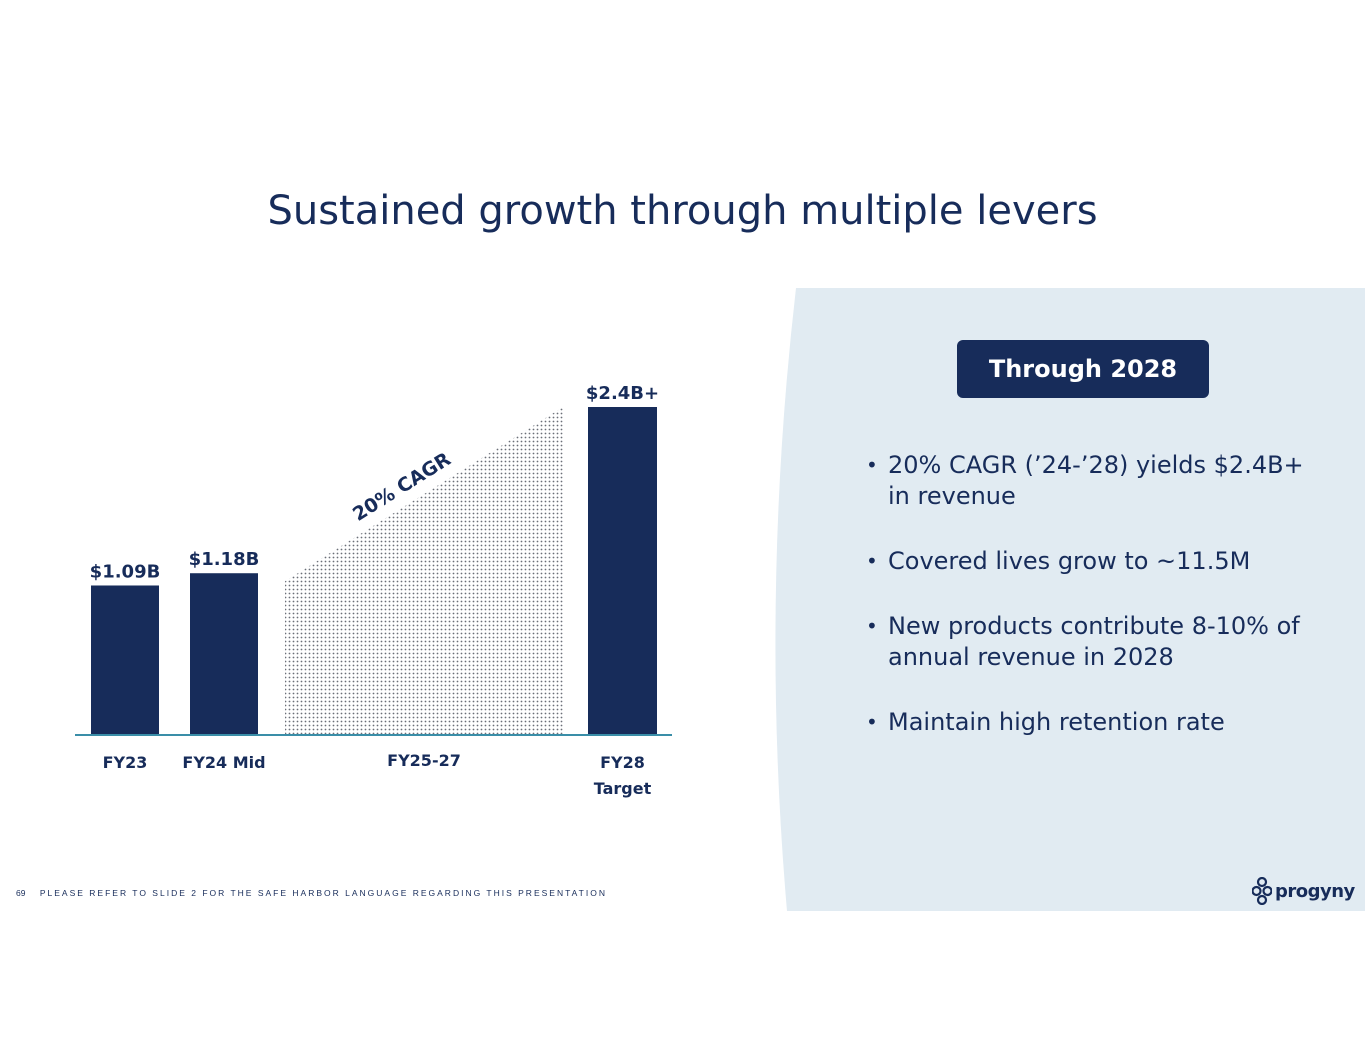 Image resolution: width=1365 pixels, height=1055 pixels. Describe the element at coordinates (424, 760) in the screenshot. I see `x-tick-label: FY25-27` at that location.